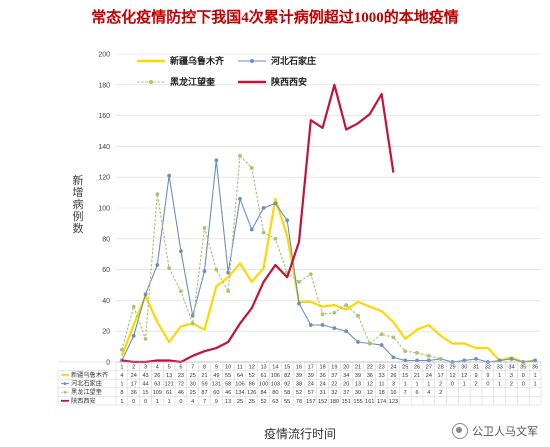  I want to click on table-cell: 33, so click(382, 376).